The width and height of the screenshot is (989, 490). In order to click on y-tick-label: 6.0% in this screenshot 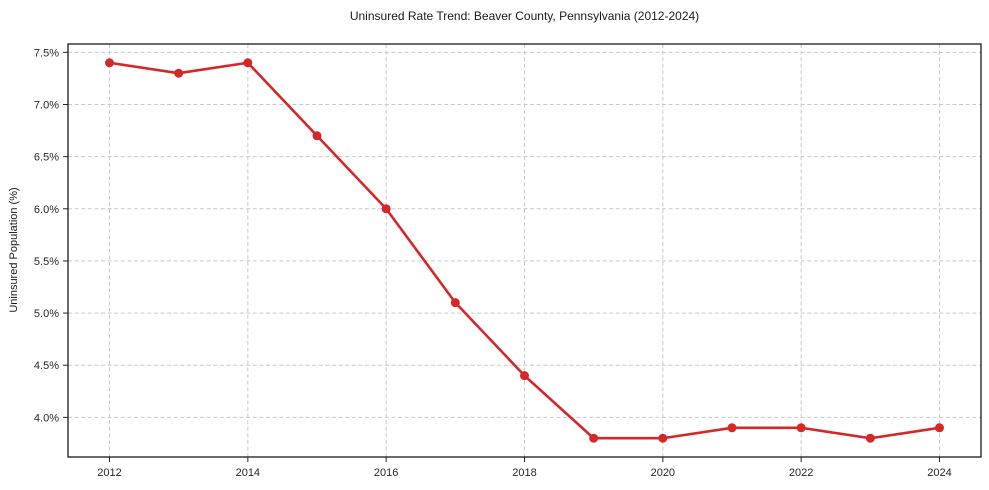, I will do `click(46, 210)`.